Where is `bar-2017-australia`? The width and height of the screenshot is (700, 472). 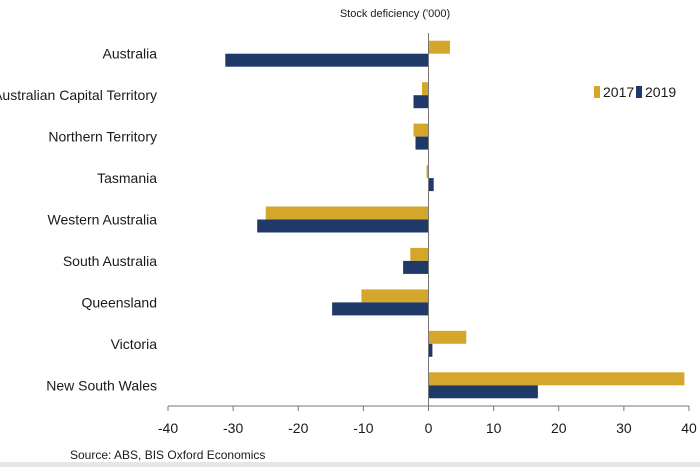
bar-2017-australia is located at coordinates (439, 47).